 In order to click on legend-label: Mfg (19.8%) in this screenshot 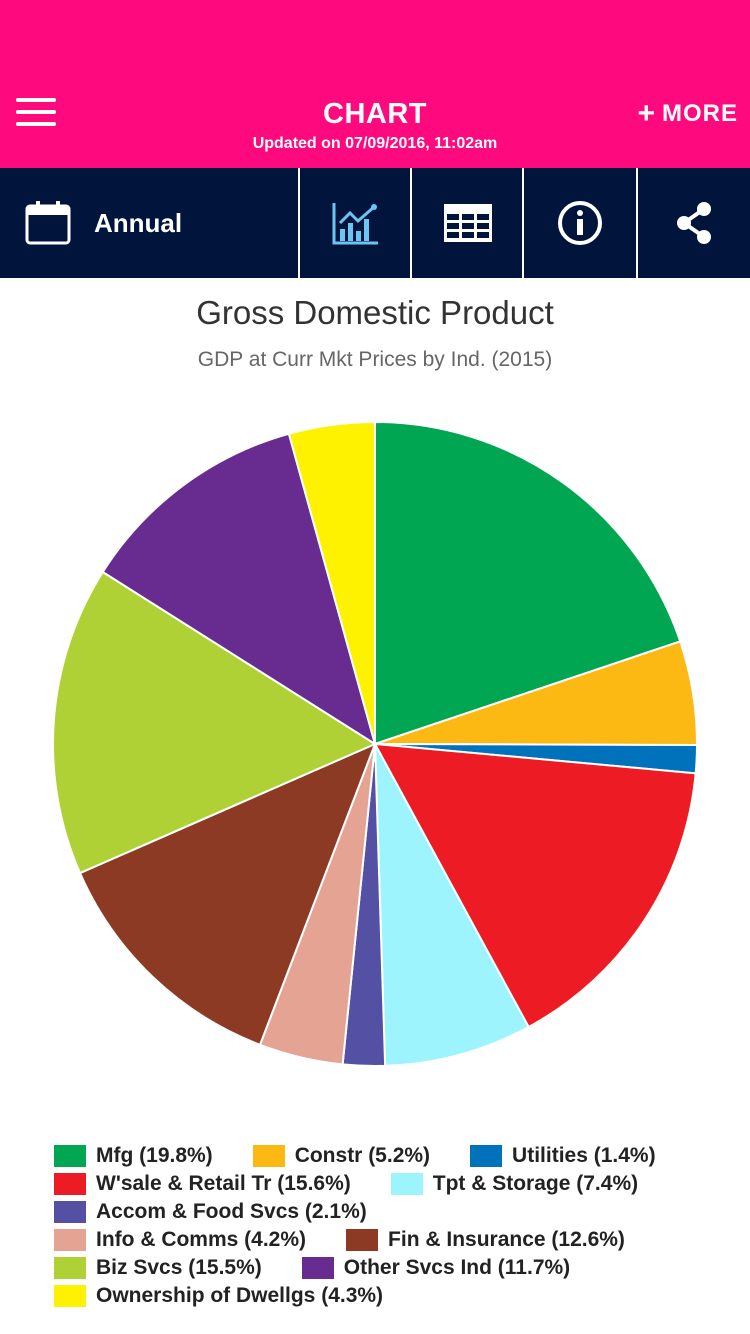, I will do `click(154, 1155)`.